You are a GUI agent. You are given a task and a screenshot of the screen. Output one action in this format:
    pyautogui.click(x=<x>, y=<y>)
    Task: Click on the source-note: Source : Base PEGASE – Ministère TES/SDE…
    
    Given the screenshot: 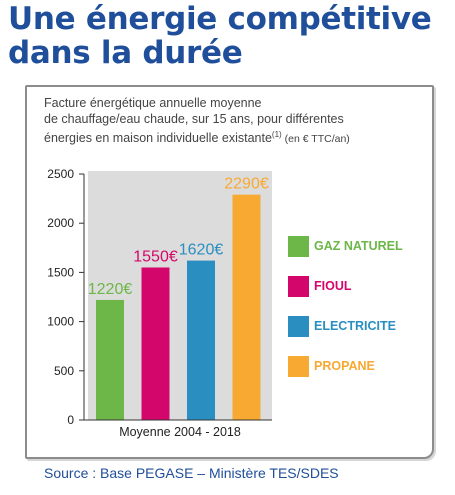 What is the action you would take?
    pyautogui.click(x=191, y=473)
    